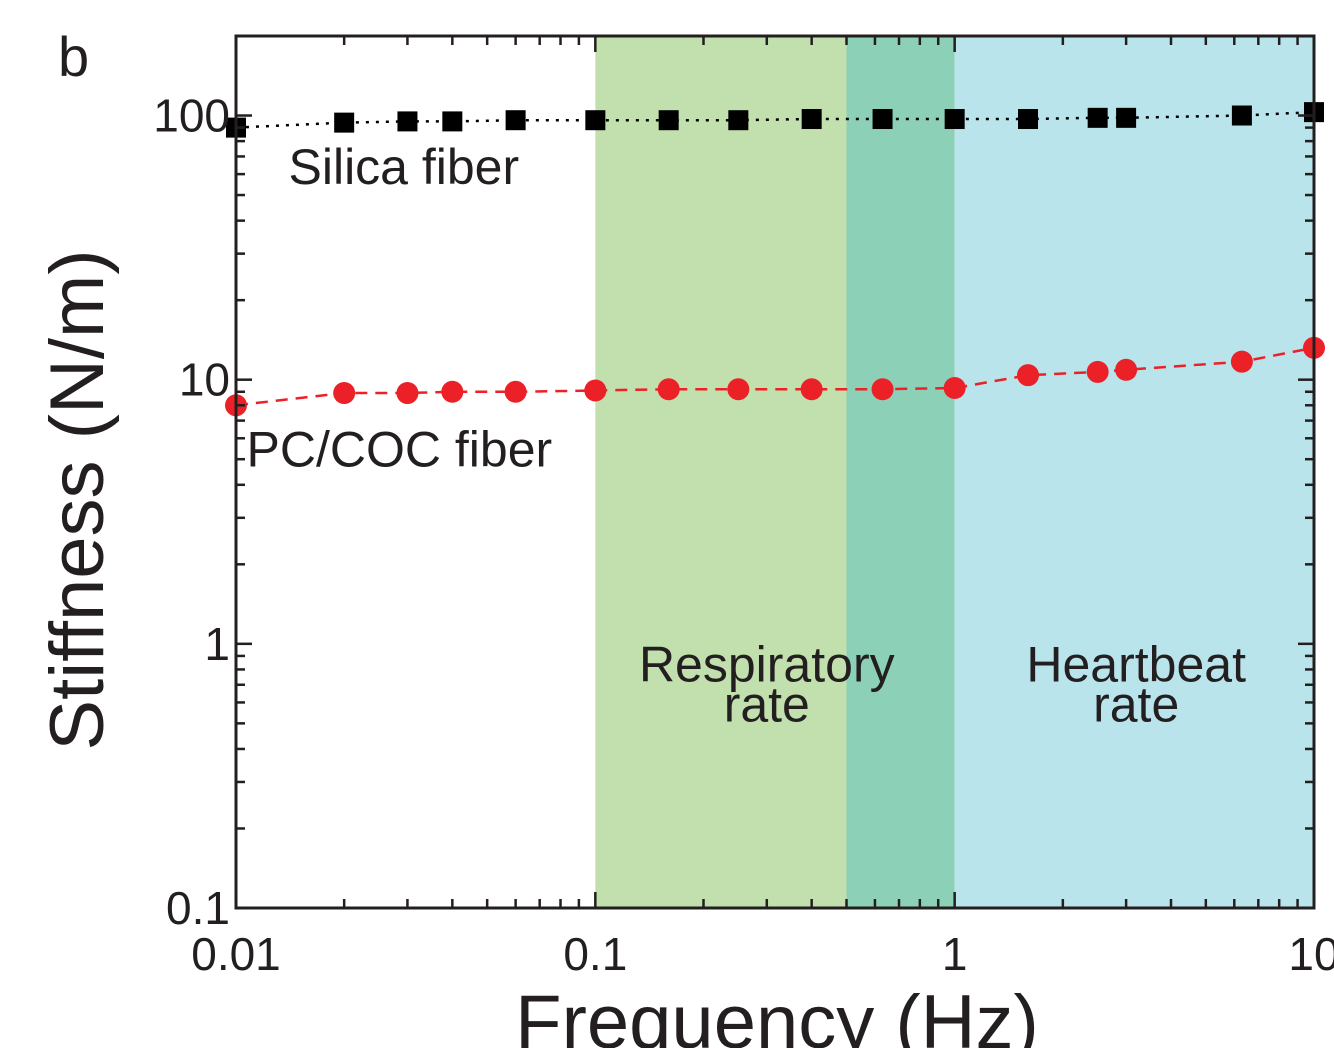 The height and width of the screenshot is (1048, 1334). What do you see at coordinates (955, 954) in the screenshot?
I see `x-tick-label-2: 1` at bounding box center [955, 954].